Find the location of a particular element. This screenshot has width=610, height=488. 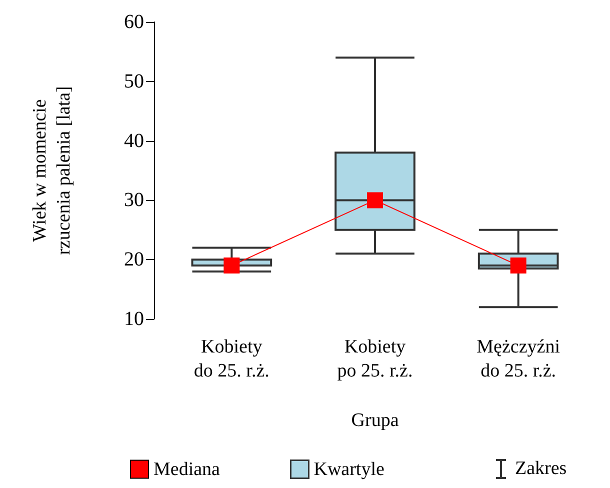

legend-label: Mediana is located at coordinates (187, 469).